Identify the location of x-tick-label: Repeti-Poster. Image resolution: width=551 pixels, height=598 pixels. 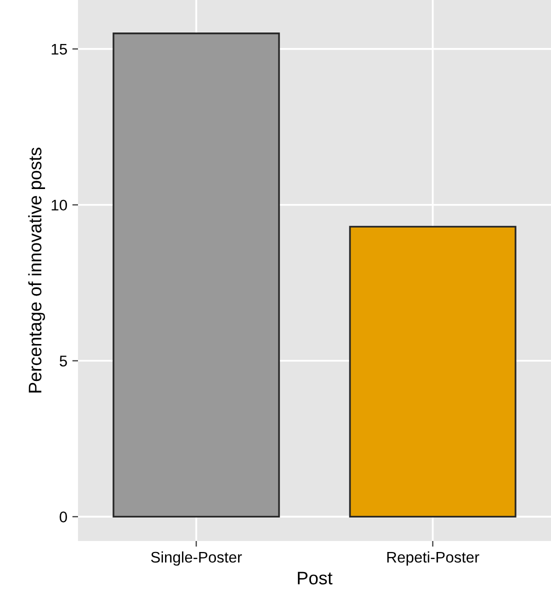
(433, 558).